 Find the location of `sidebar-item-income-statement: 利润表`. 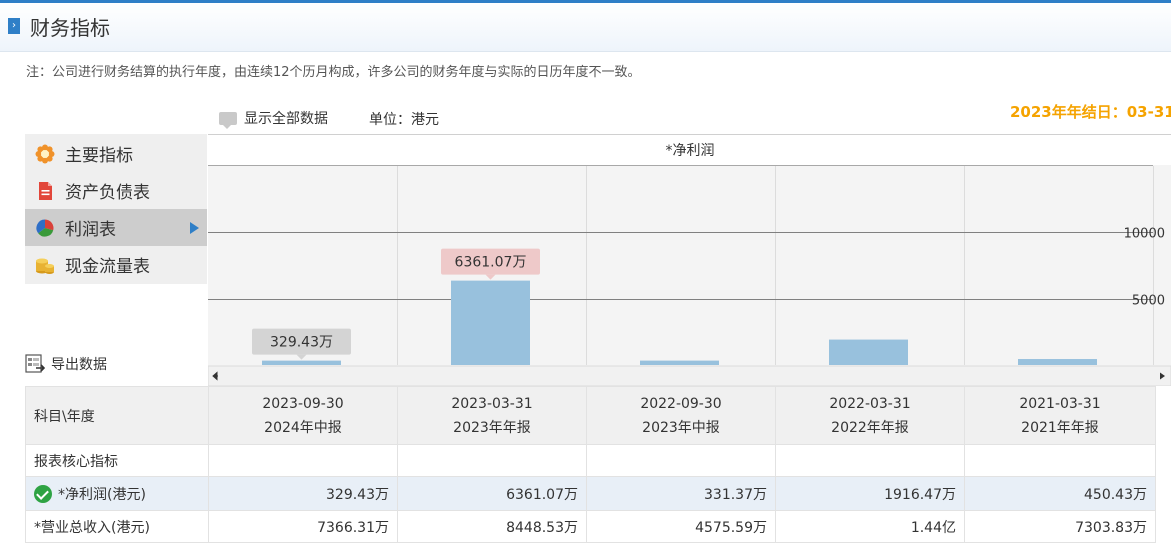

sidebar-item-income-statement: 利润表 is located at coordinates (116, 227).